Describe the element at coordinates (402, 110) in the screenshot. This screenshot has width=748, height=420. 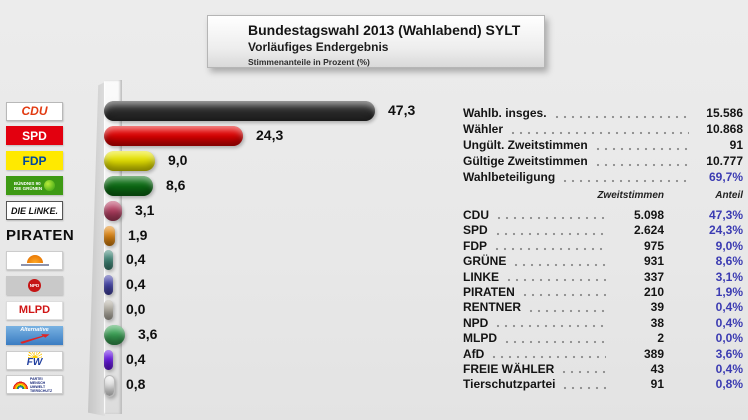
I see `bar-value-cdu: 47,3` at that location.